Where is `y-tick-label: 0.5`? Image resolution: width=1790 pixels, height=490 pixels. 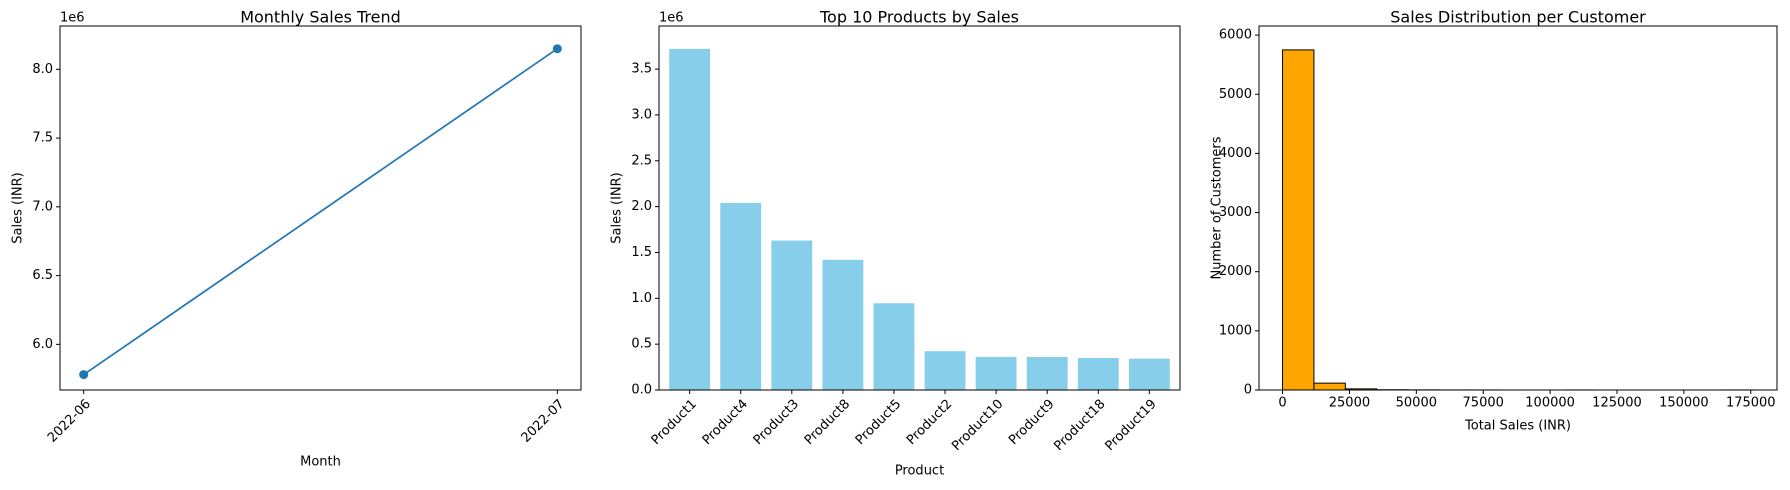
y-tick-label: 0.5 is located at coordinates (641, 344).